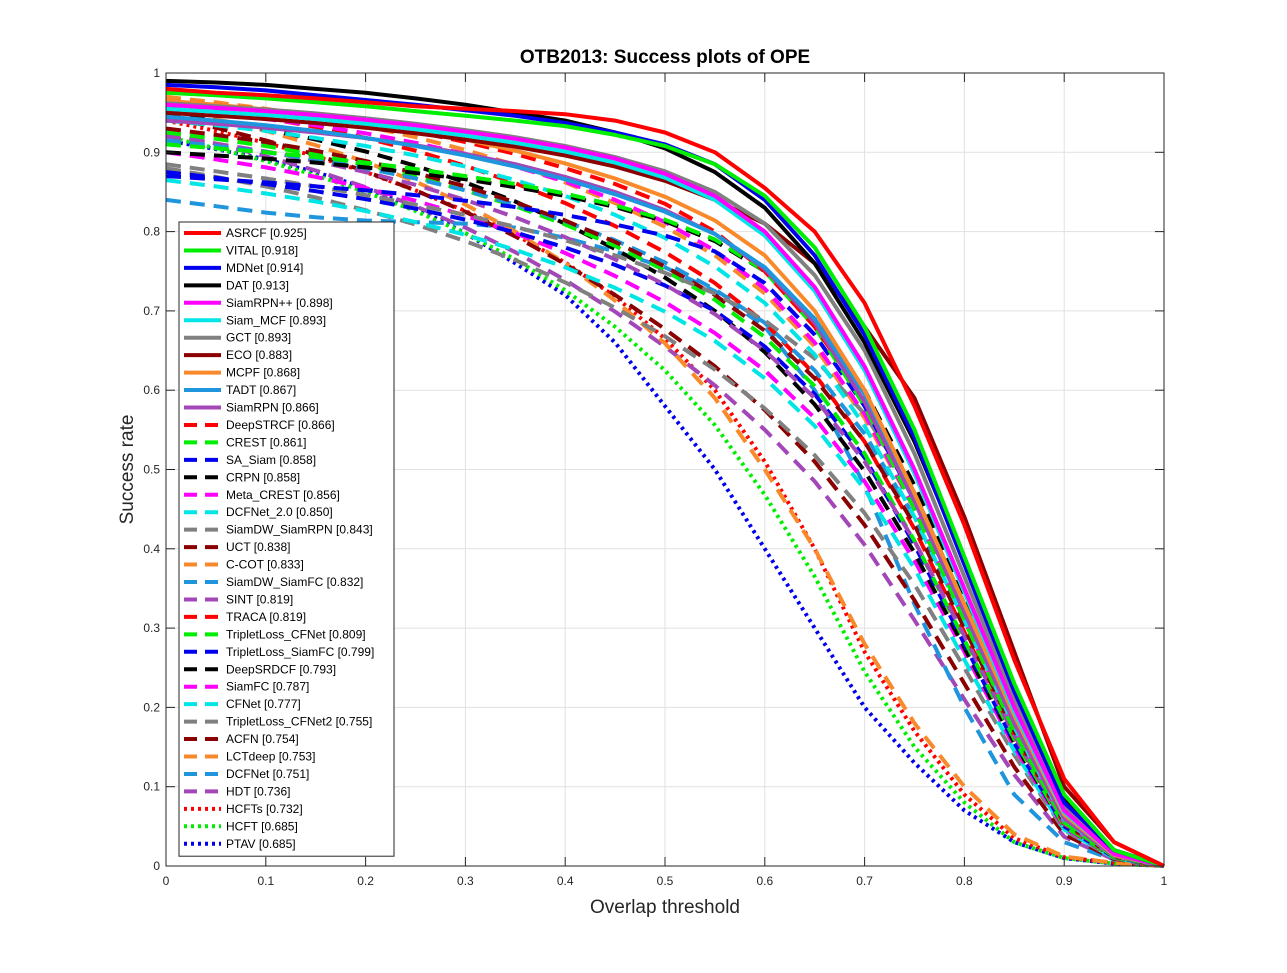 This screenshot has width=1287, height=973. What do you see at coordinates (266, 442) in the screenshot?
I see `legend-entry-label: CREST [0.861]` at bounding box center [266, 442].